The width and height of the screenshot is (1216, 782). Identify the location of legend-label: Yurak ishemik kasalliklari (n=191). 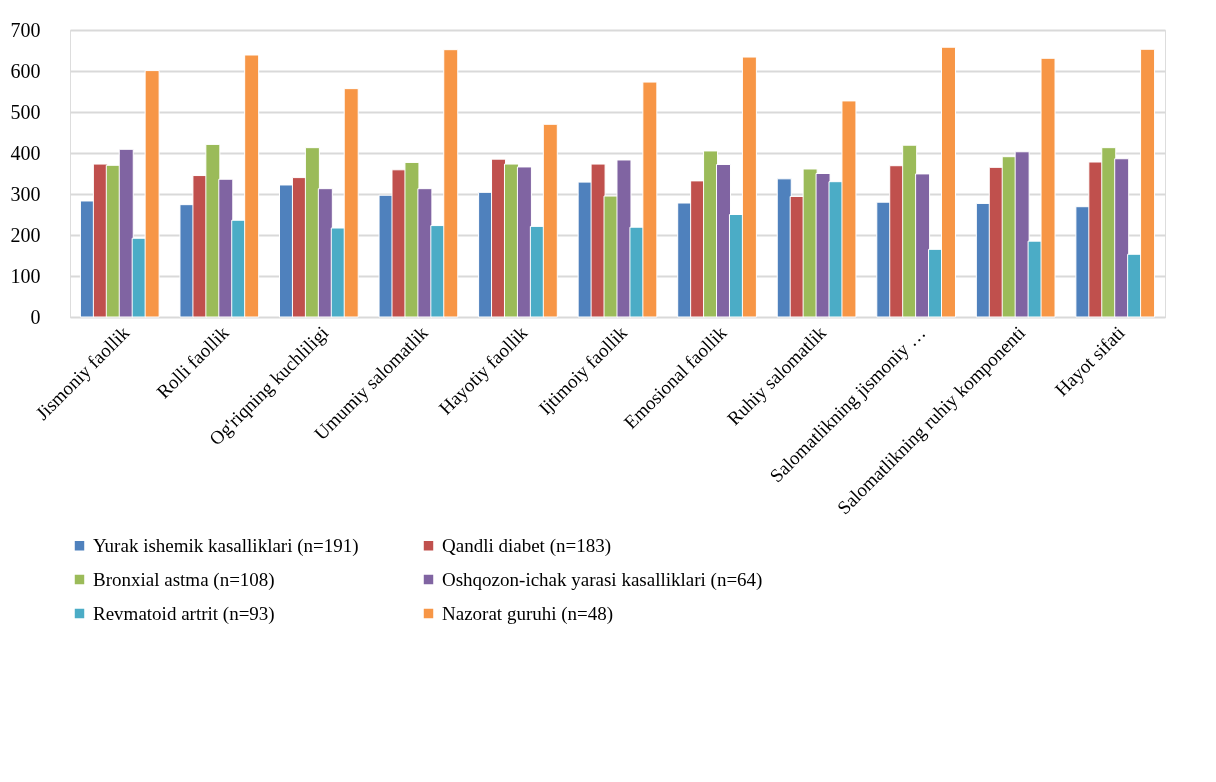
(226, 545).